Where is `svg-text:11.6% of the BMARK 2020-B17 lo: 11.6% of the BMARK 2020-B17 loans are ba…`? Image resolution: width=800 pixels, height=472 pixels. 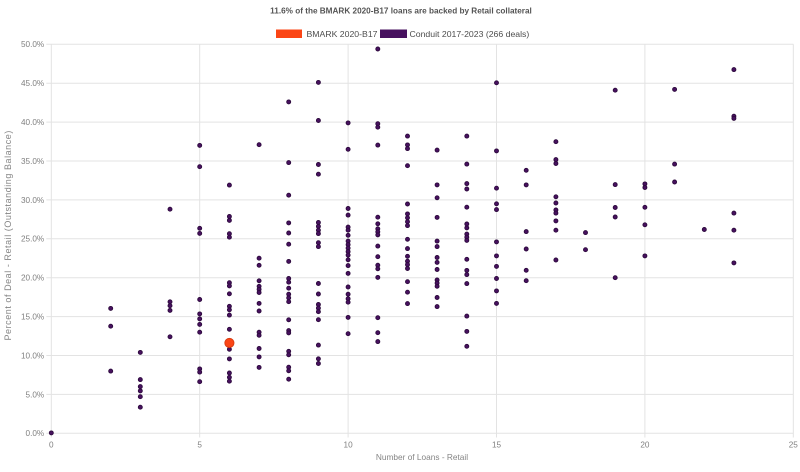 svg-text:11.6% of the BMARK 2020-B17 lo: 11.6% of the BMARK 2020-B17 loans are ba… is located at coordinates (401, 11).